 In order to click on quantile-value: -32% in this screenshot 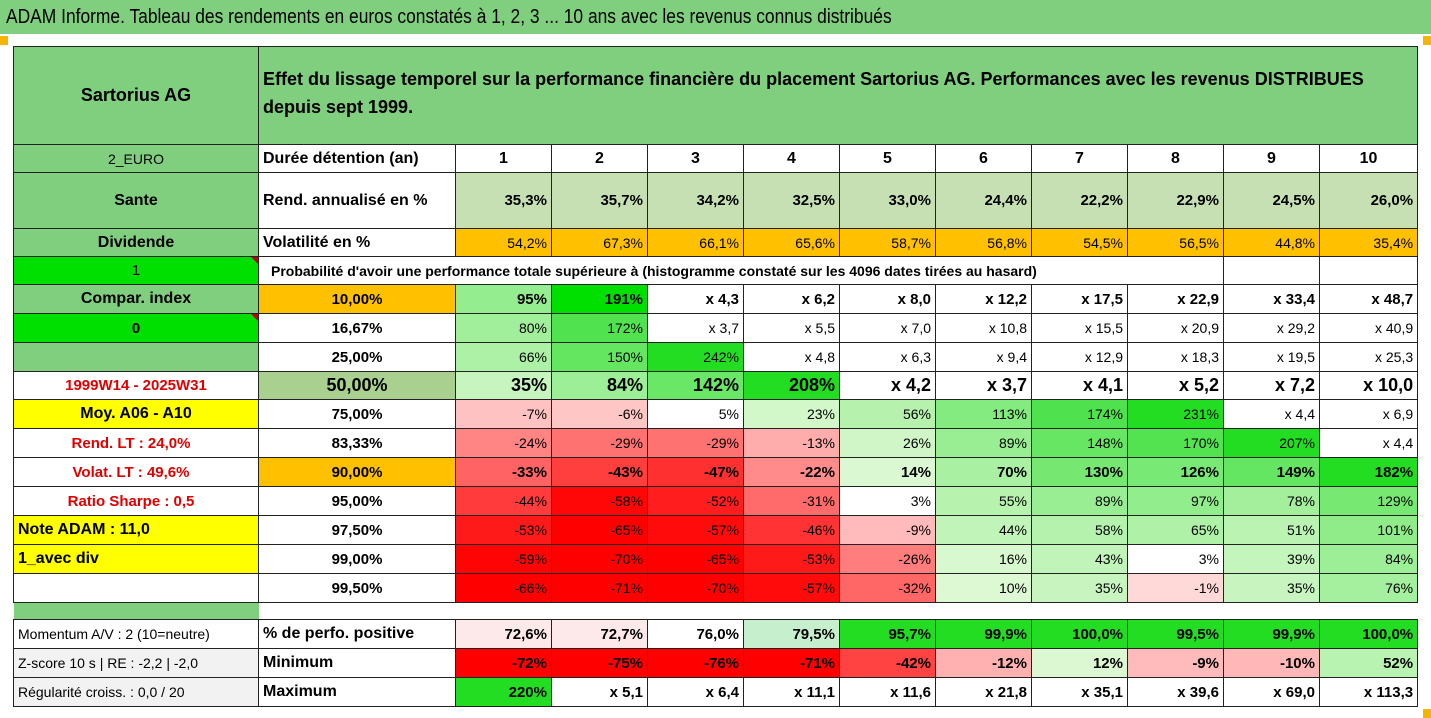, I will do `click(887, 588)`.